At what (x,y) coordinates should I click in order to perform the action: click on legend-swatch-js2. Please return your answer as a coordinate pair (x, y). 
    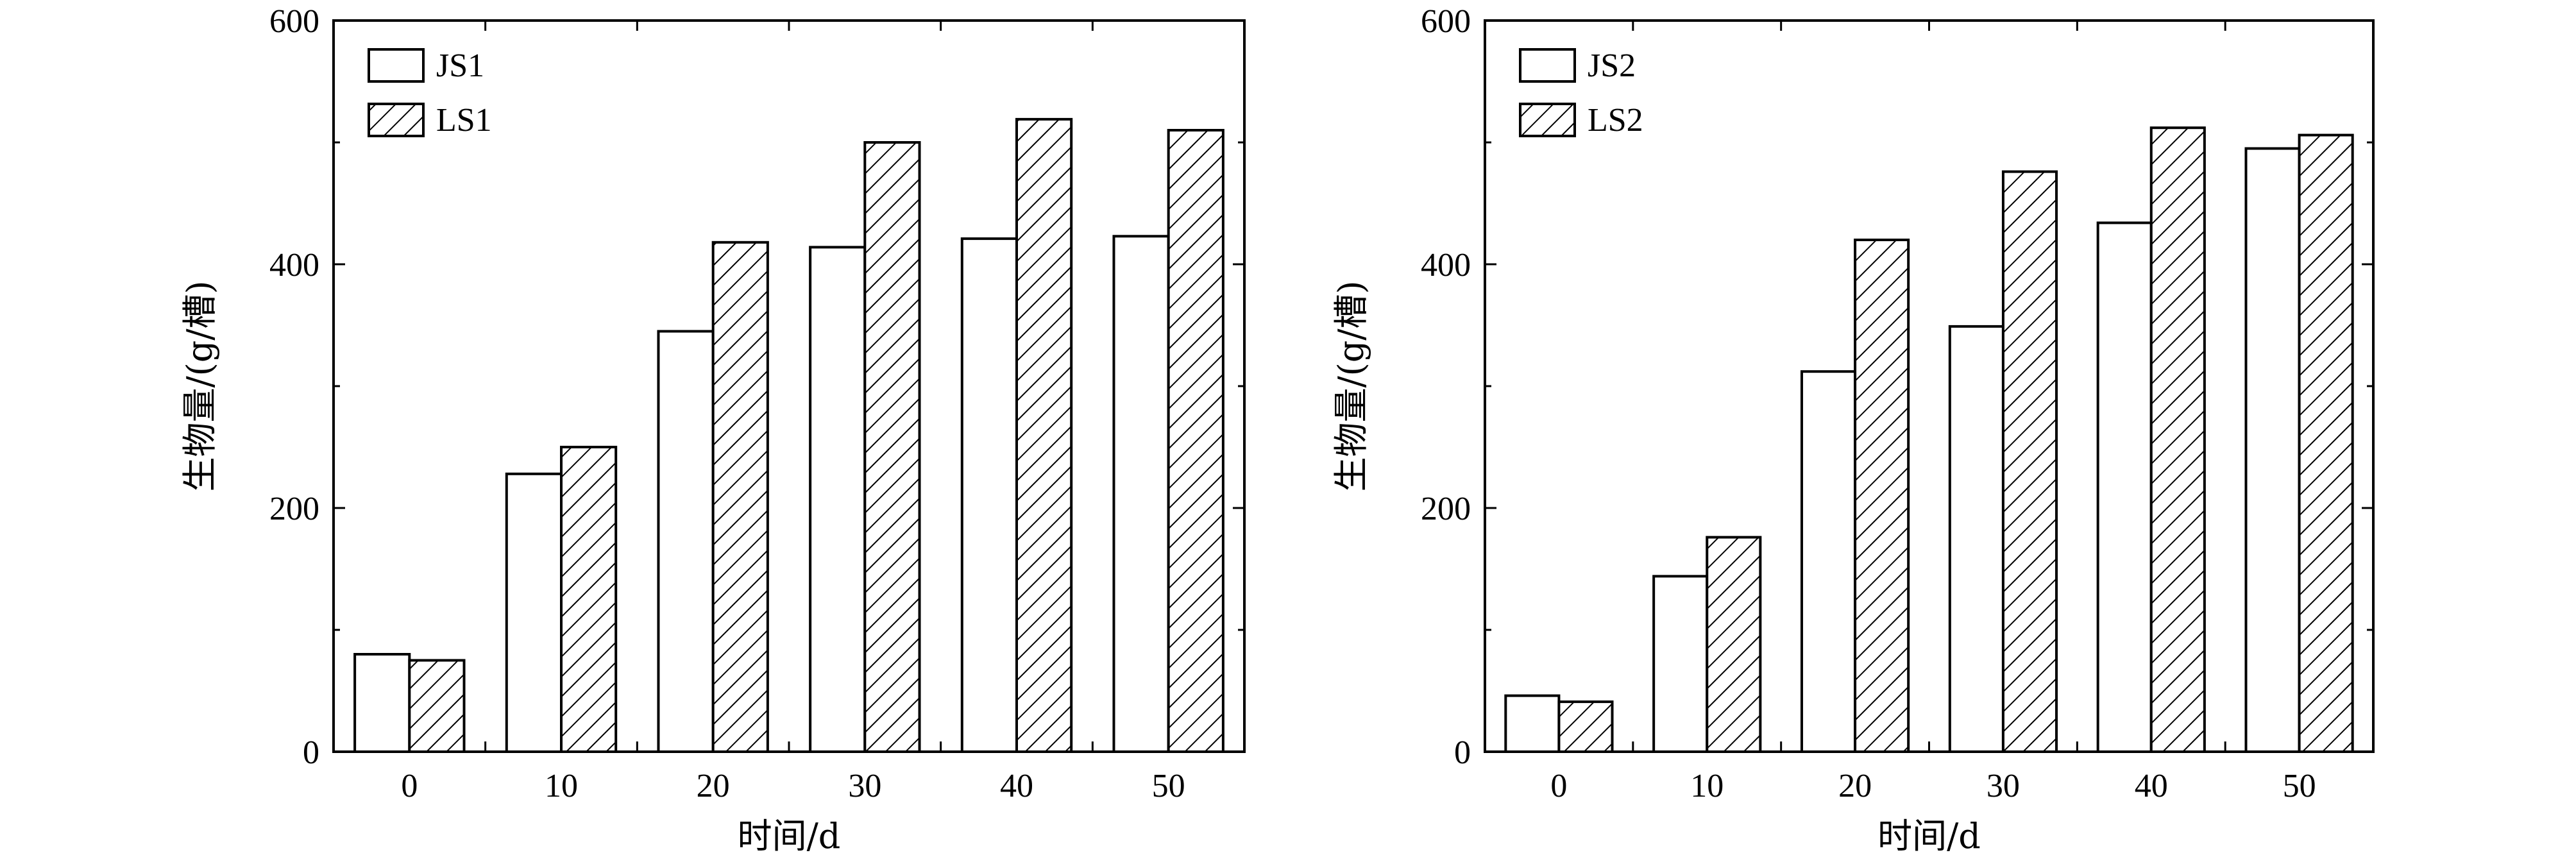
    Looking at the image, I should click on (1547, 65).